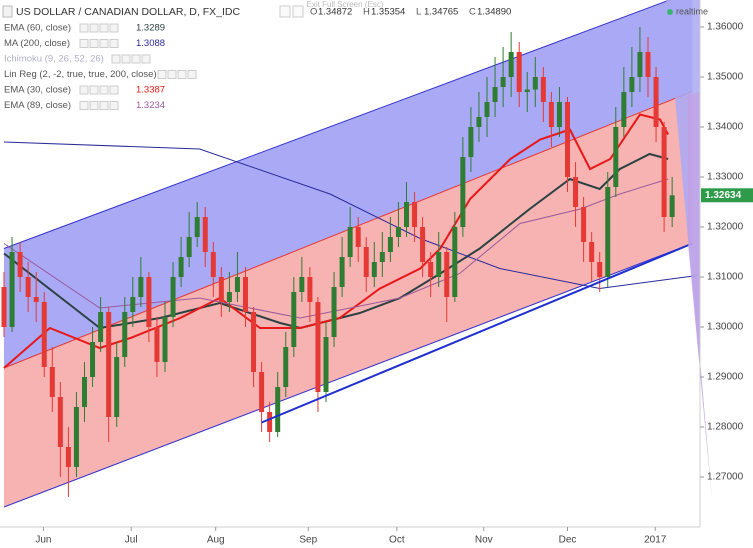 Image resolution: width=753 pixels, height=548 pixels. Describe the element at coordinates (128, 12) in the screenshot. I see `symbol-title: US DOLLAR / CANADIAN DOLLAR, D, FX_IDC` at that location.